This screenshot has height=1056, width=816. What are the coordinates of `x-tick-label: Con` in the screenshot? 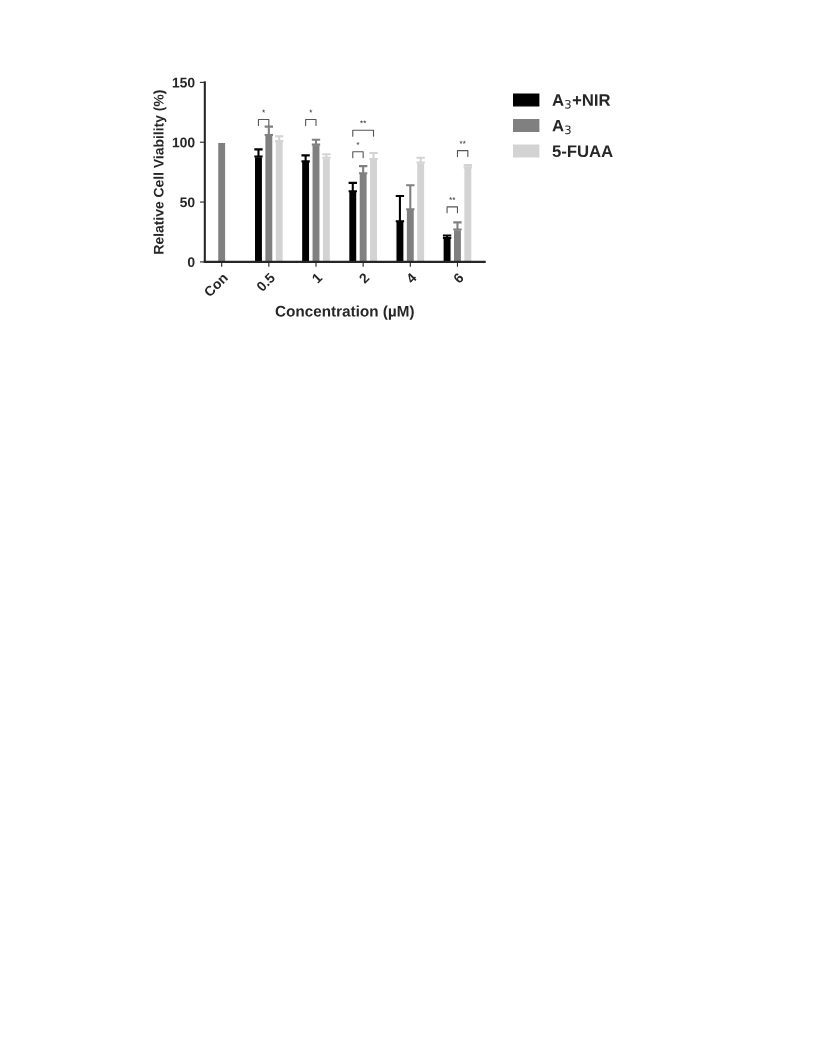 It's located at (216, 285).